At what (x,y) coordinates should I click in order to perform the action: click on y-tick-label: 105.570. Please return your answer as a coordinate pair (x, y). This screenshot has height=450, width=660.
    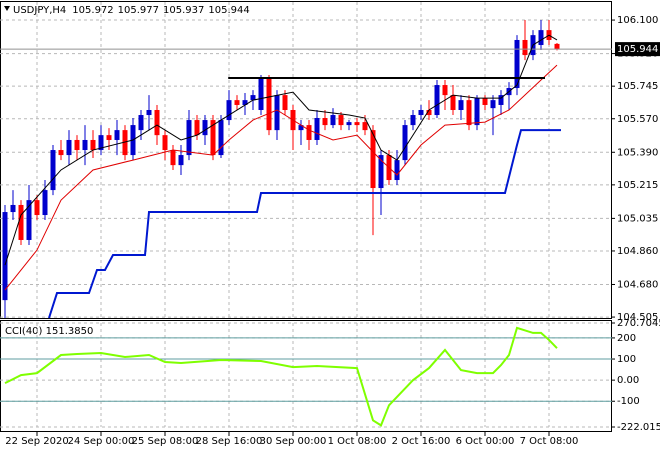
    Looking at the image, I should click on (637, 119).